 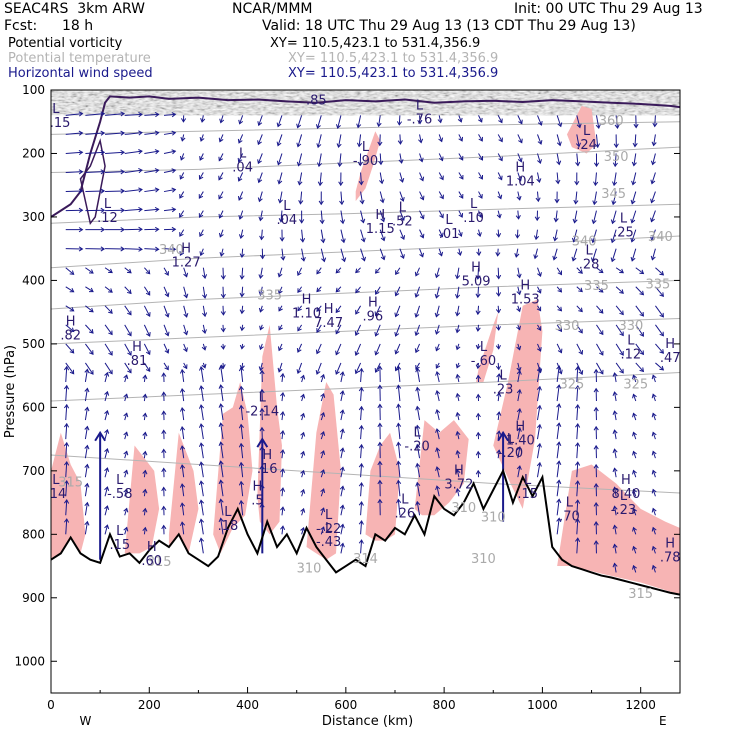 I want to click on theta-label: 310, so click(x=483, y=559).